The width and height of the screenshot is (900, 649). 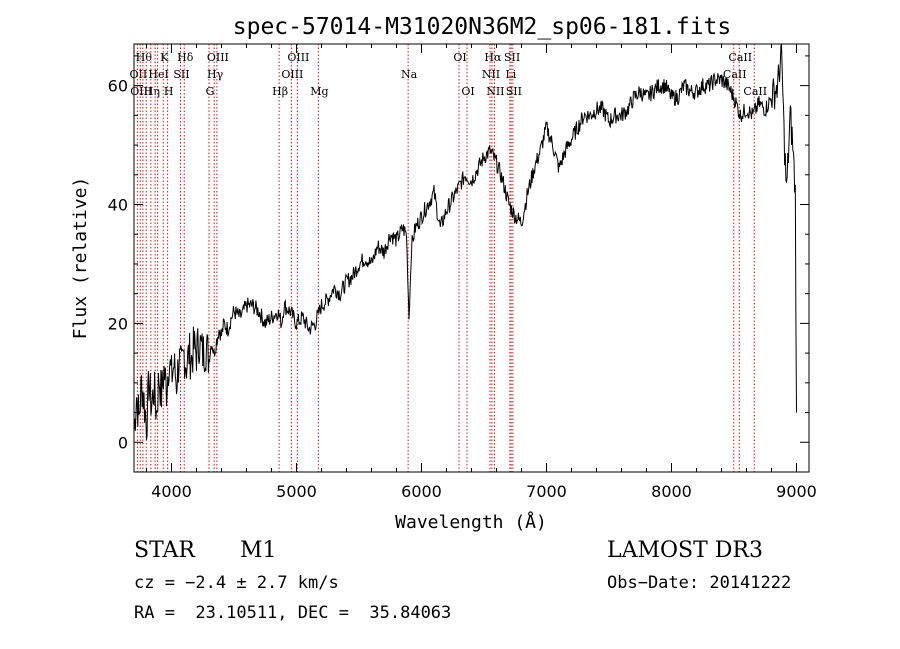 I want to click on x-tick-label: 7000, so click(x=546, y=491).